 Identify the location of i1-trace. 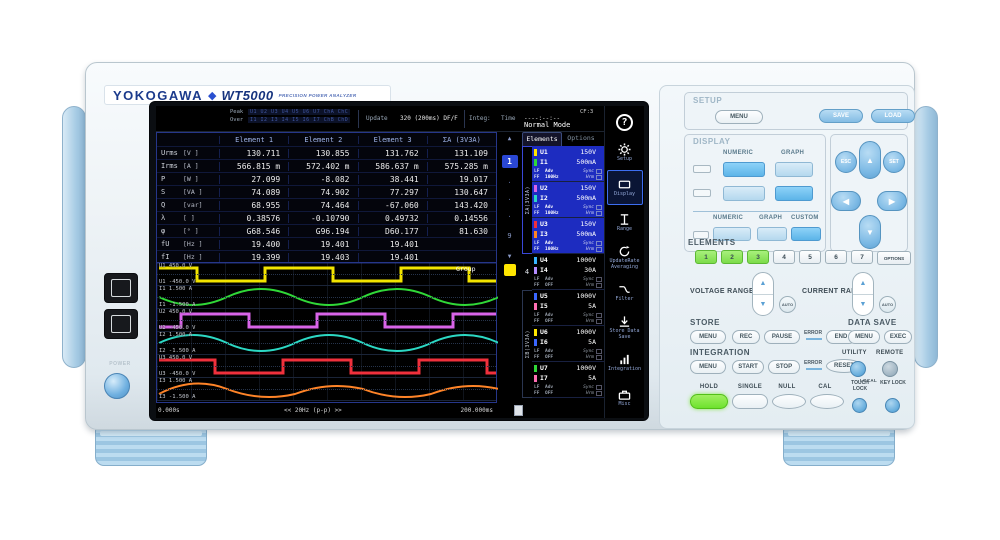
(328, 297).